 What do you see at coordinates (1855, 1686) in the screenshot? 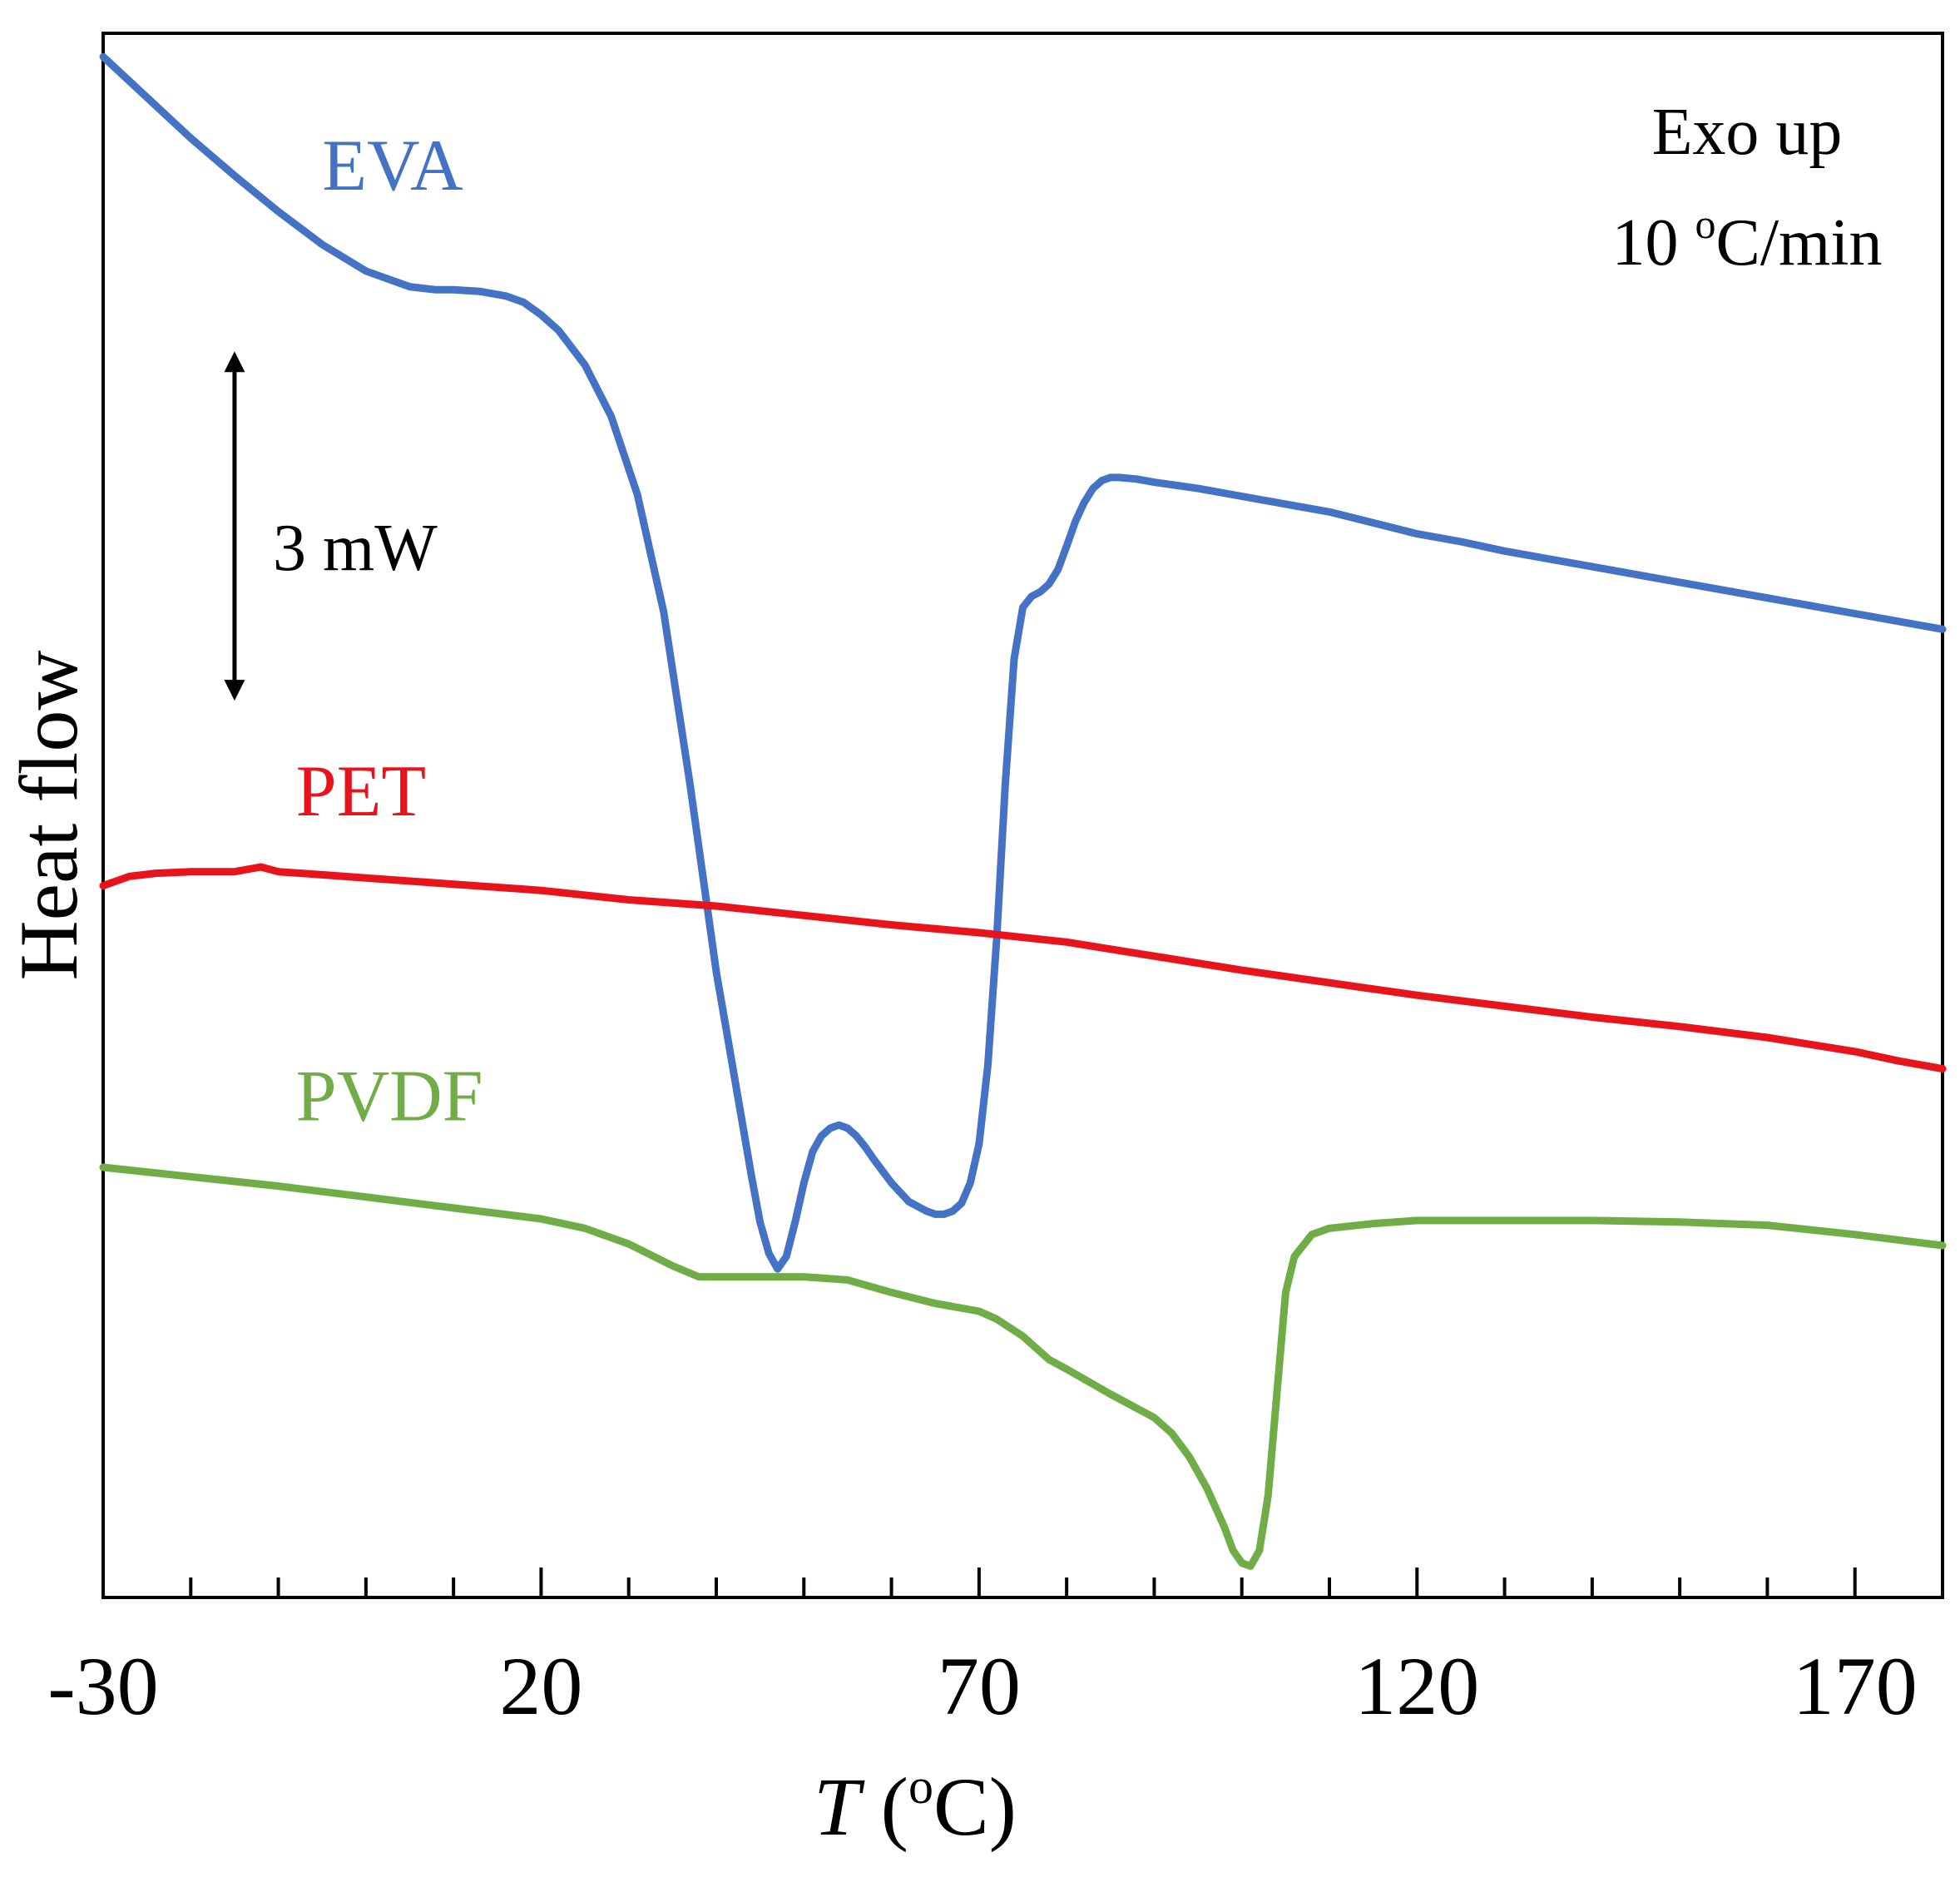
I see `x-tick-label: 170` at bounding box center [1855, 1686].